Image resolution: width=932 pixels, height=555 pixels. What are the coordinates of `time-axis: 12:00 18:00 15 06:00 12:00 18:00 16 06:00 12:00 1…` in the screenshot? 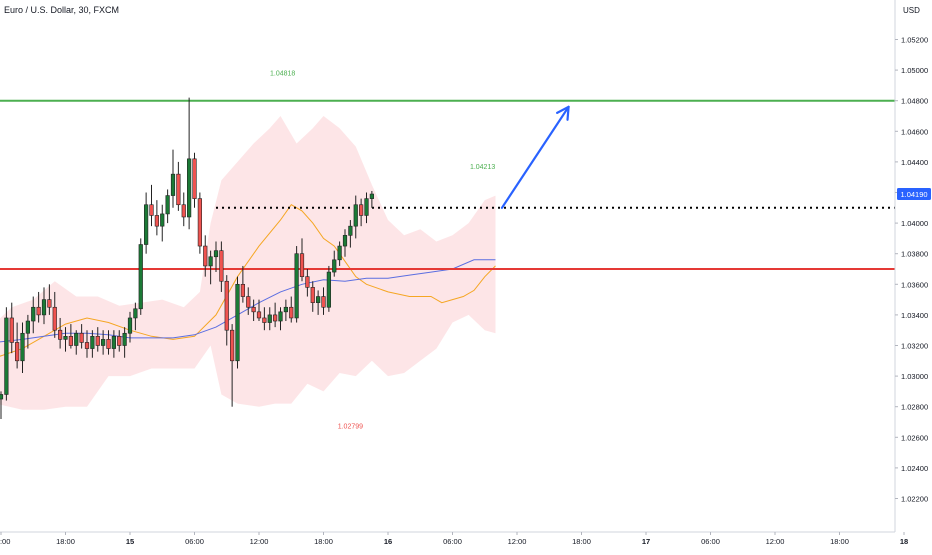 It's located at (454, 538).